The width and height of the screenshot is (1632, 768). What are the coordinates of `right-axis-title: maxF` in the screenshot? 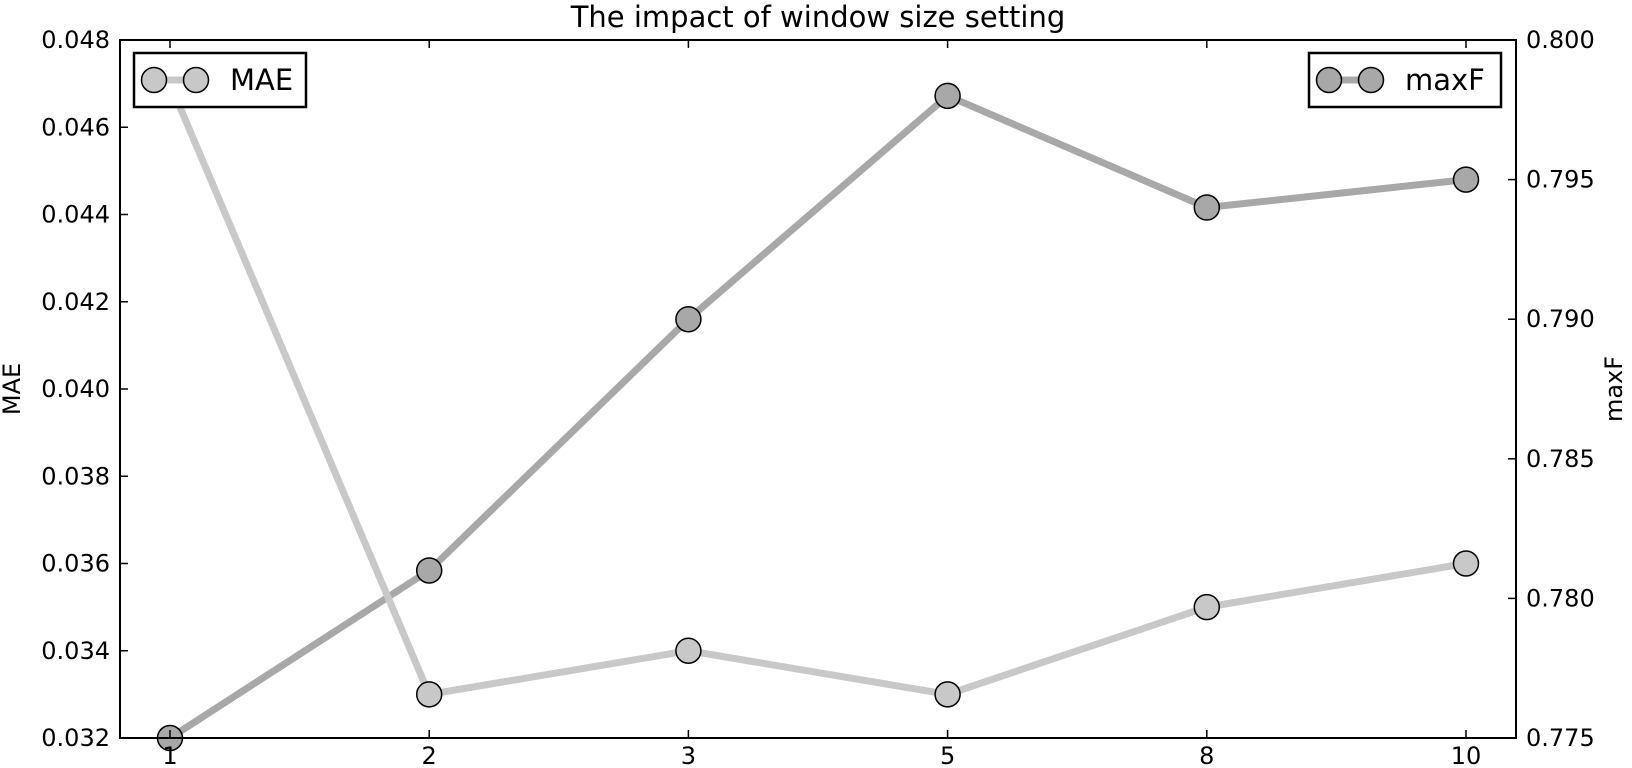 It's located at (1614, 389).